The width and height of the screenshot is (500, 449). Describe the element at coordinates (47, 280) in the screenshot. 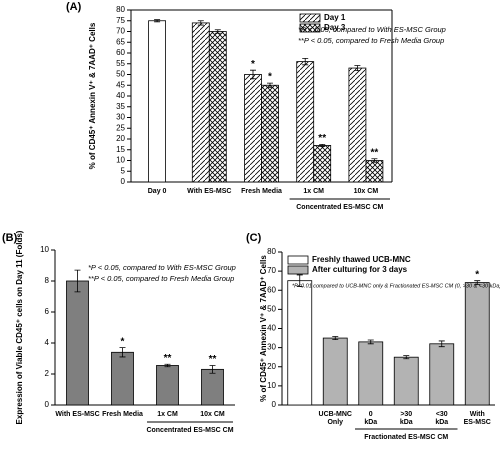

I see `y-tick-label: 8` at that location.